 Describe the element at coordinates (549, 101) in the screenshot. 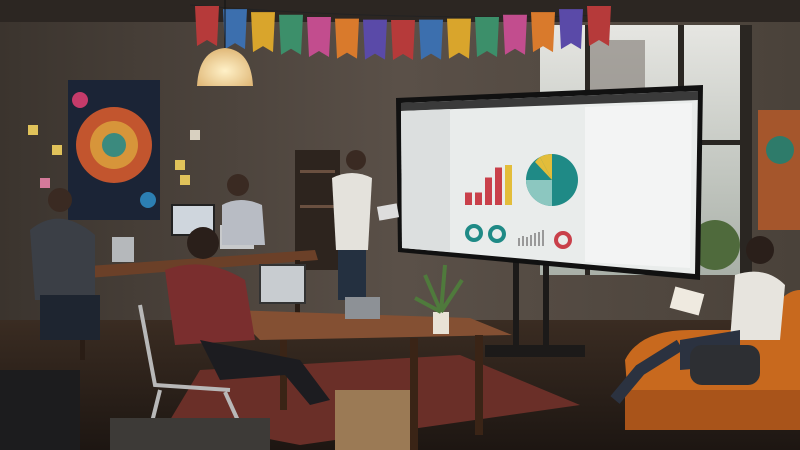

I see `browser-toolbar` at that location.